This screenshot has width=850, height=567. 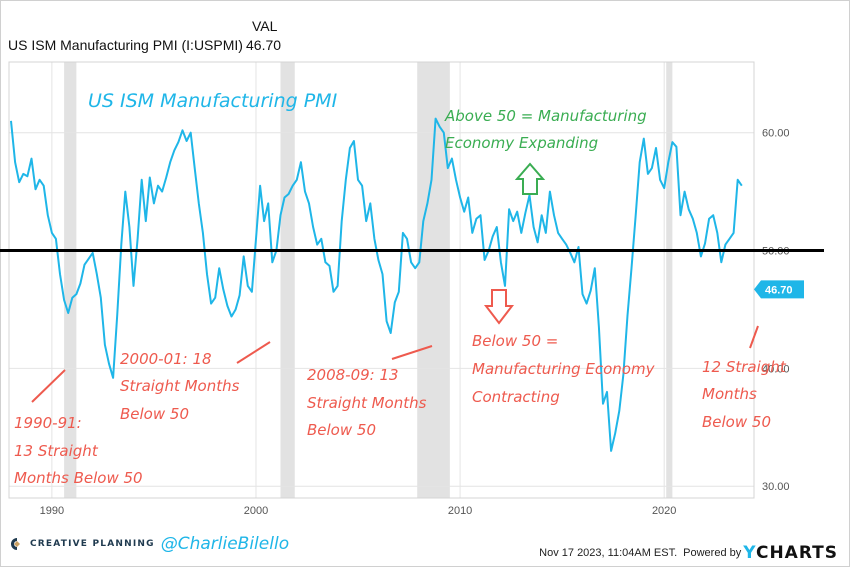 I want to click on x-axis: 1990 2000 2010 2020, so click(x=358, y=511).